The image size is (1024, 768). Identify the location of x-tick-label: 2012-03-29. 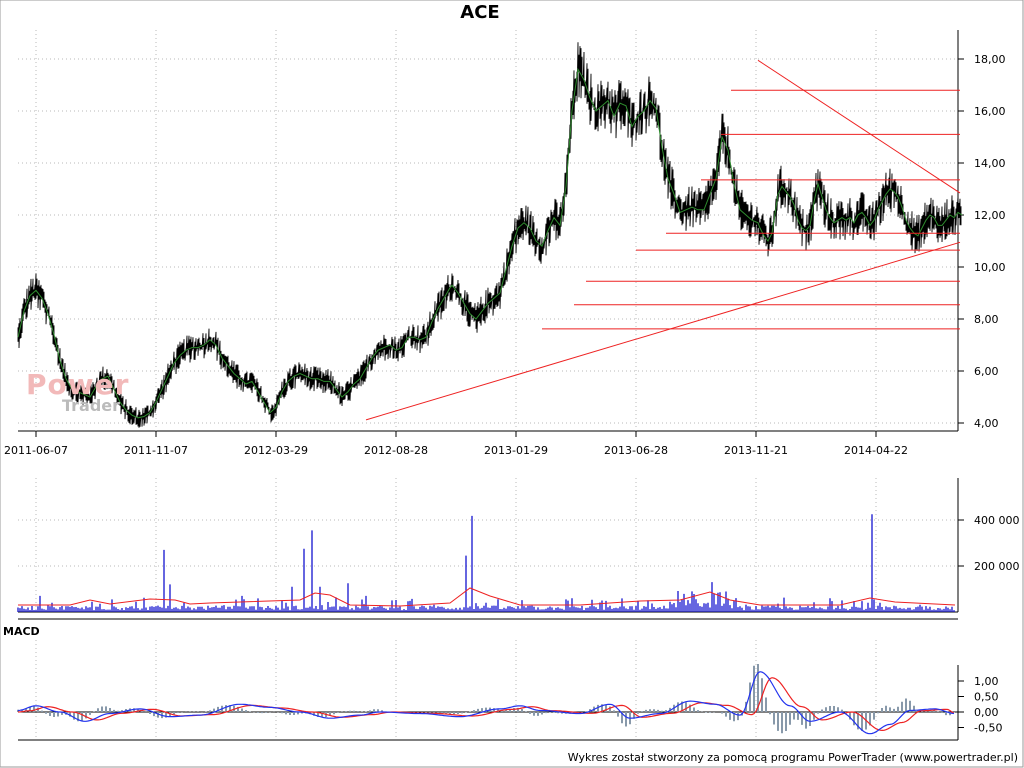
(276, 450).